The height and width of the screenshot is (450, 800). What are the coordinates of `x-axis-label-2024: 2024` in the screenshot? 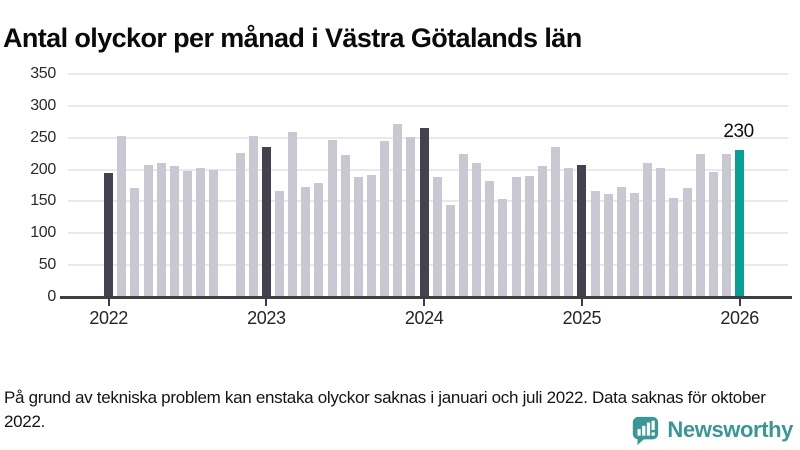 It's located at (424, 318).